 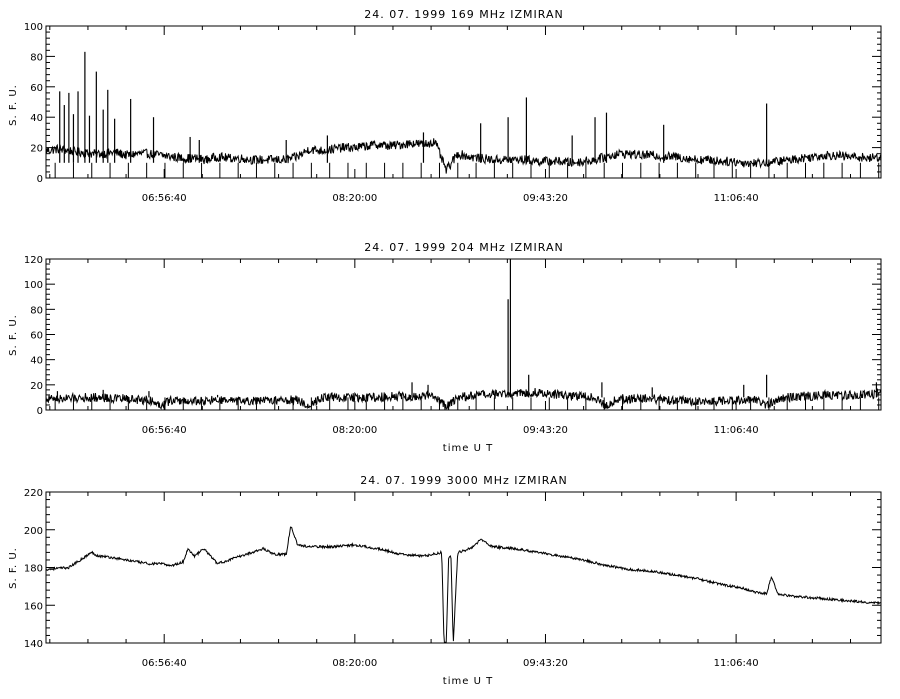 I want to click on y-tick-label: 140, so click(x=33, y=644).